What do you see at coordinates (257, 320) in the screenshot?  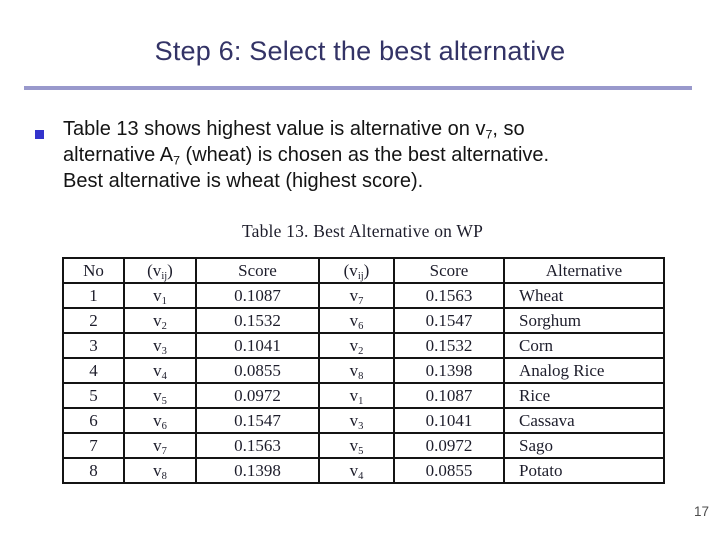 I see `cell-score: 0.1532` at bounding box center [257, 320].